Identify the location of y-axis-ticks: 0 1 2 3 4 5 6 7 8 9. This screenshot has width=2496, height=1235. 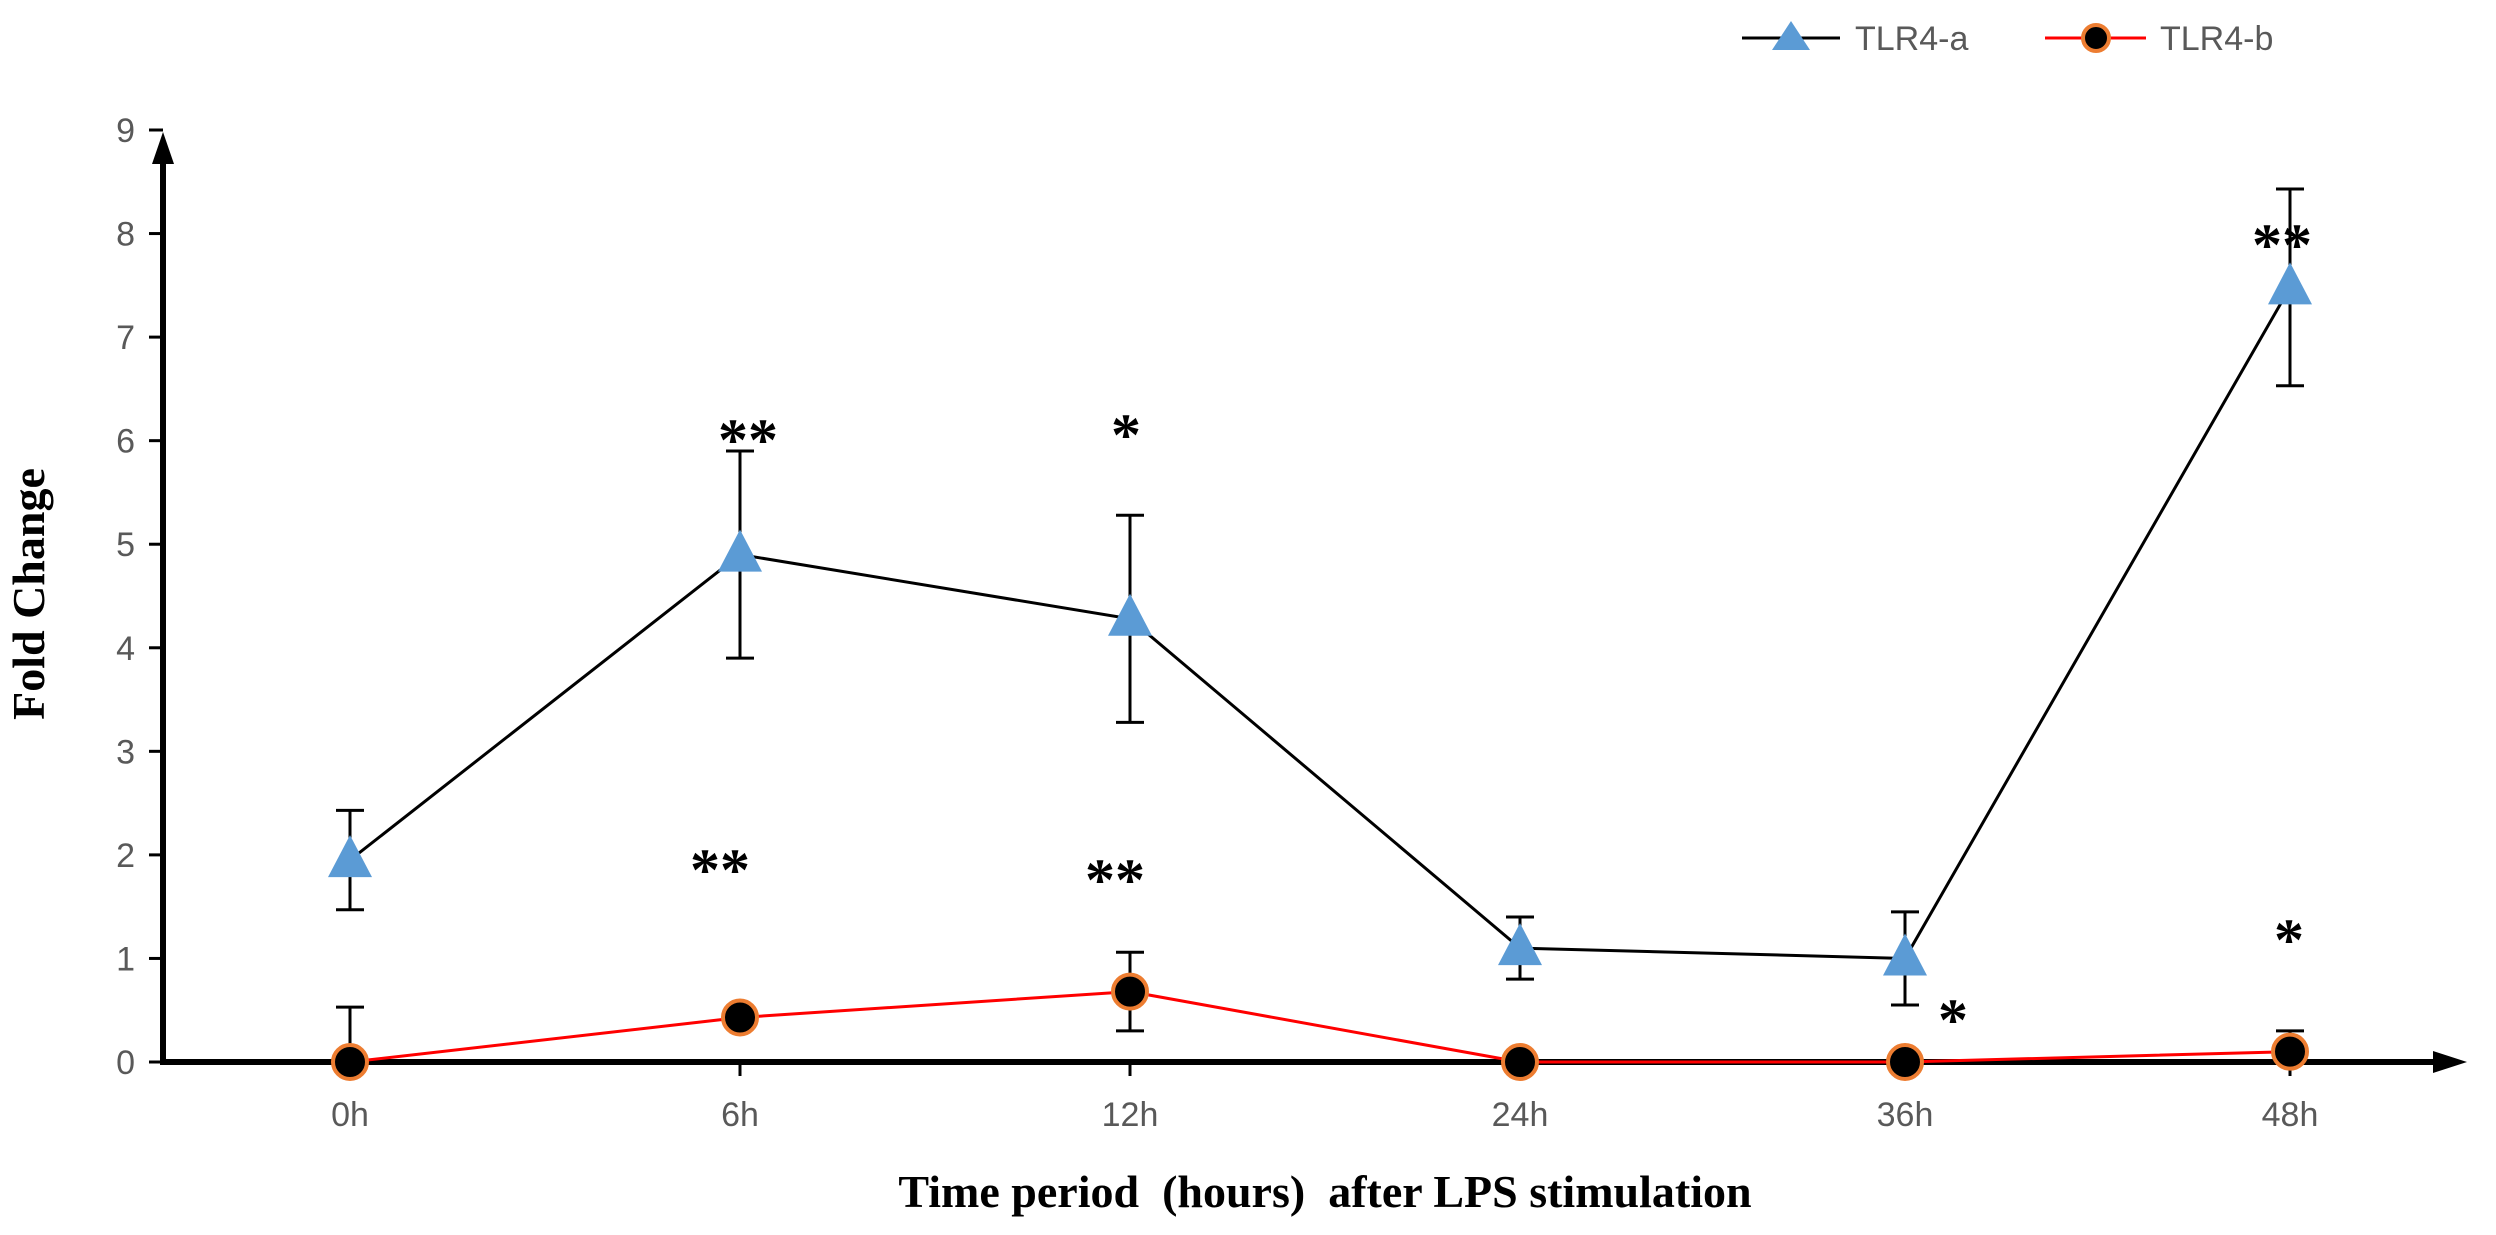
(139, 597).